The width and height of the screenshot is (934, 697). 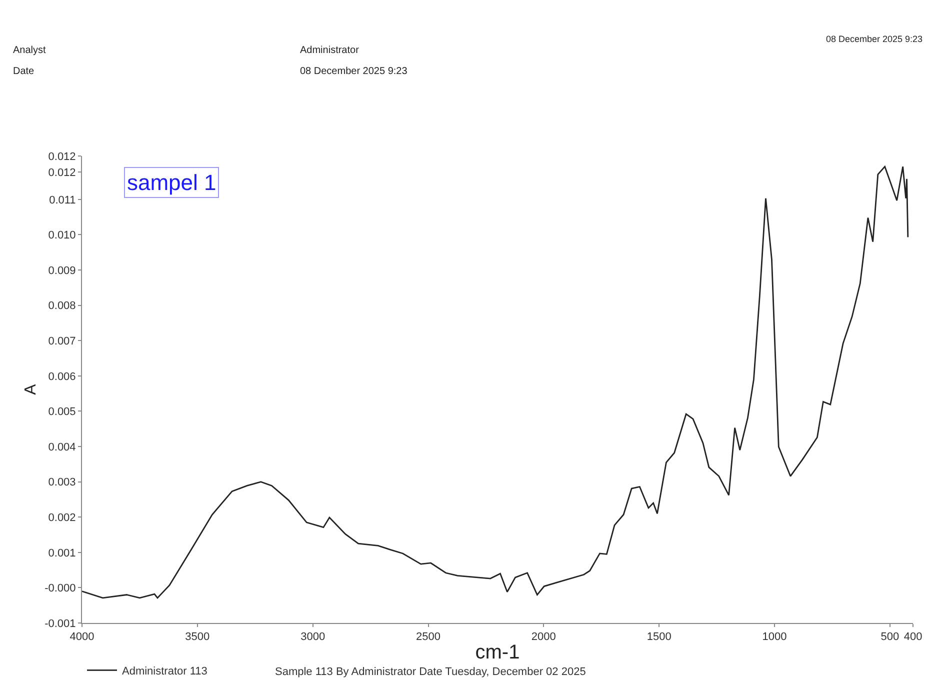 I want to click on x-tick-label: 400, so click(x=913, y=637).